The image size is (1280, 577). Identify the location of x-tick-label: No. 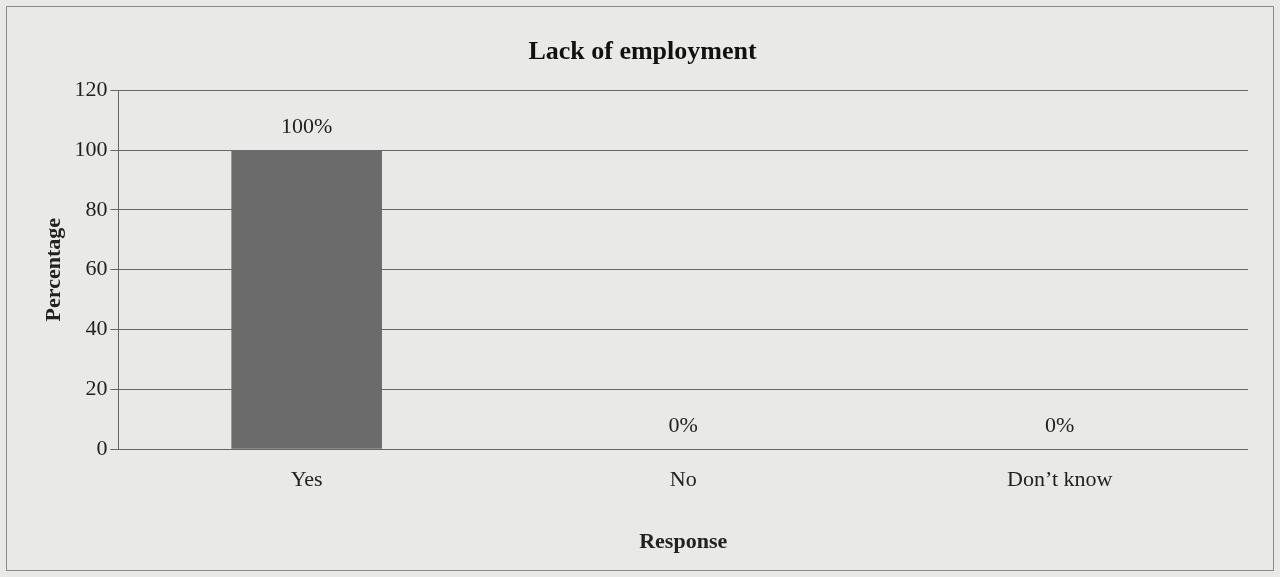
(683, 479).